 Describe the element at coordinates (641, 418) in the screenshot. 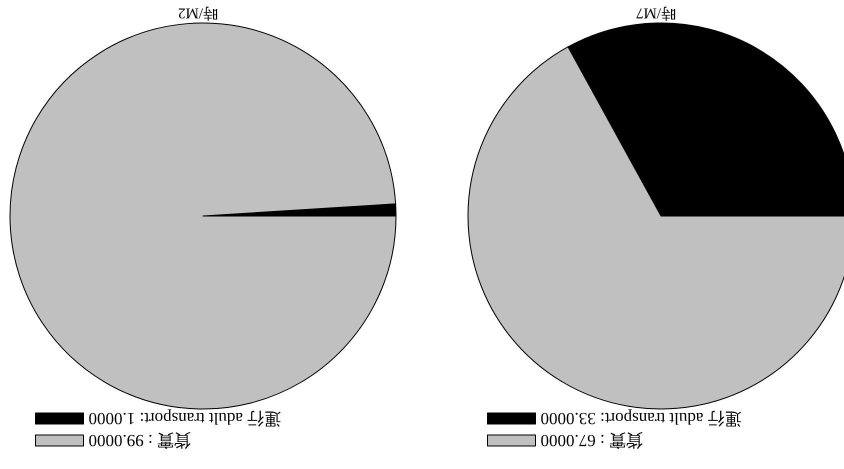

I see `legend-label: 運行 adult transport: 33.0000` at that location.